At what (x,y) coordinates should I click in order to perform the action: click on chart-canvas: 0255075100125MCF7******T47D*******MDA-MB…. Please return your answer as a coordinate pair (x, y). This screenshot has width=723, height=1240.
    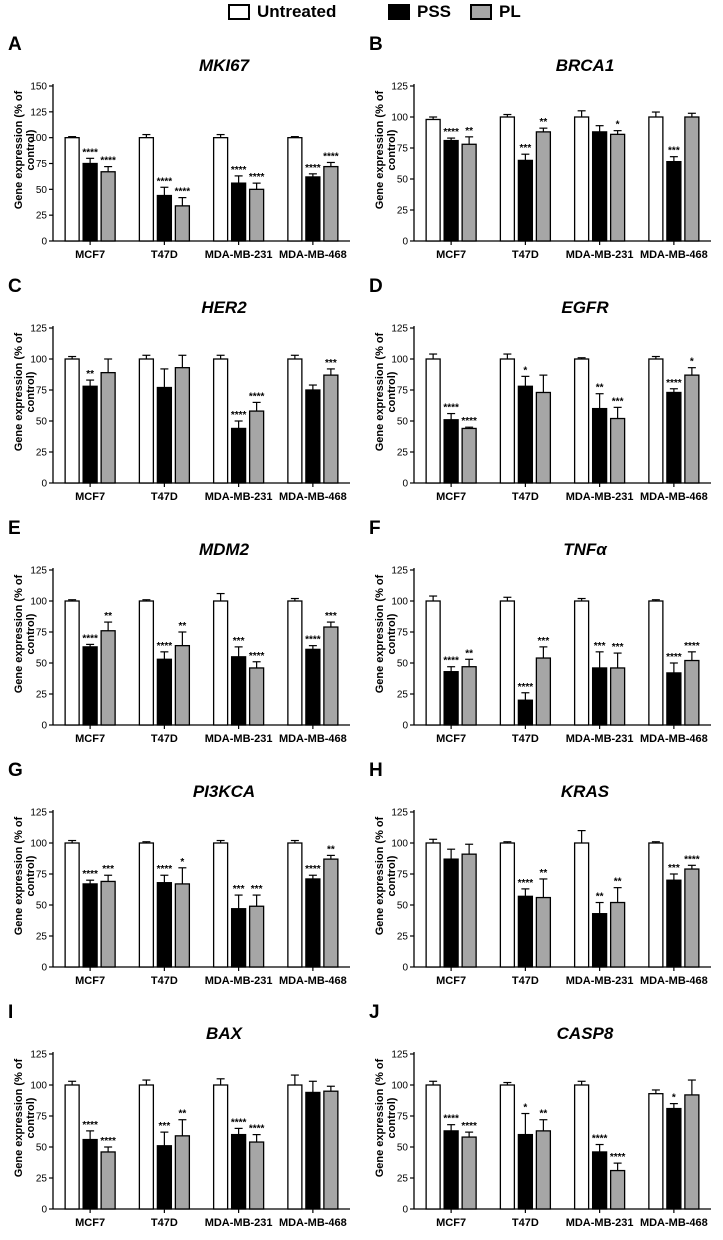
    Looking at the image, I should click on (551, 655).